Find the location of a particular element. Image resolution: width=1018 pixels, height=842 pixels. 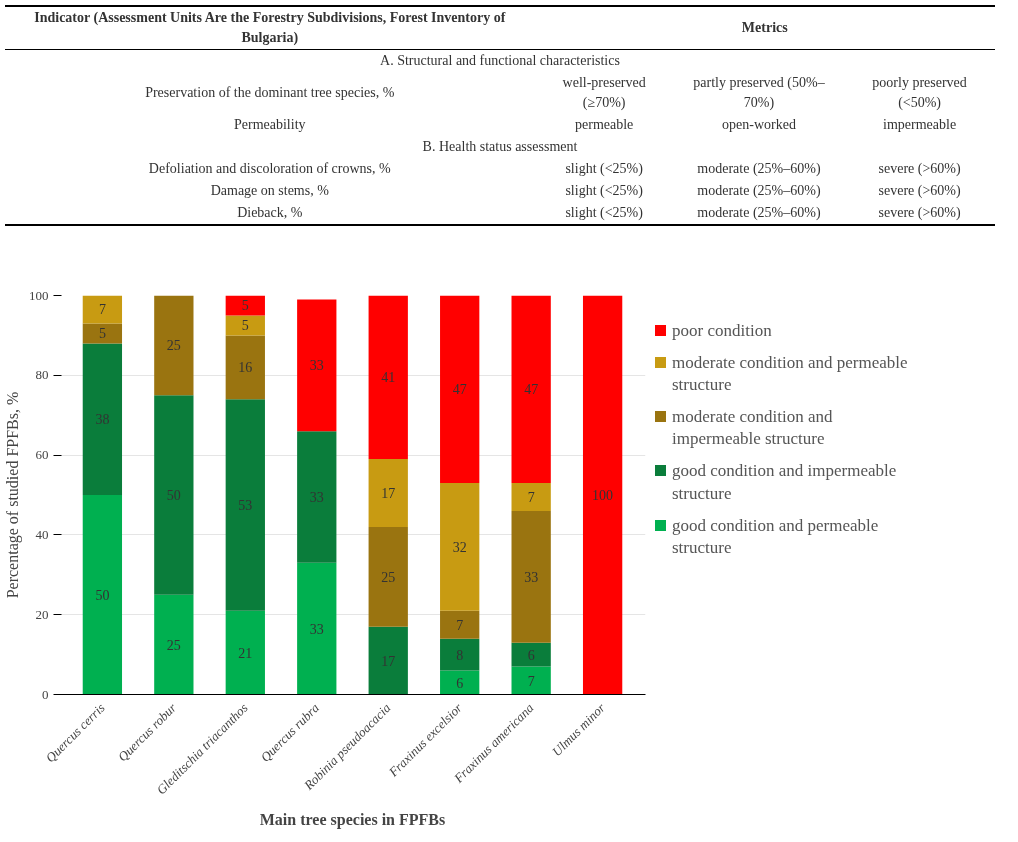

data-label: 41 is located at coordinates (388, 378).